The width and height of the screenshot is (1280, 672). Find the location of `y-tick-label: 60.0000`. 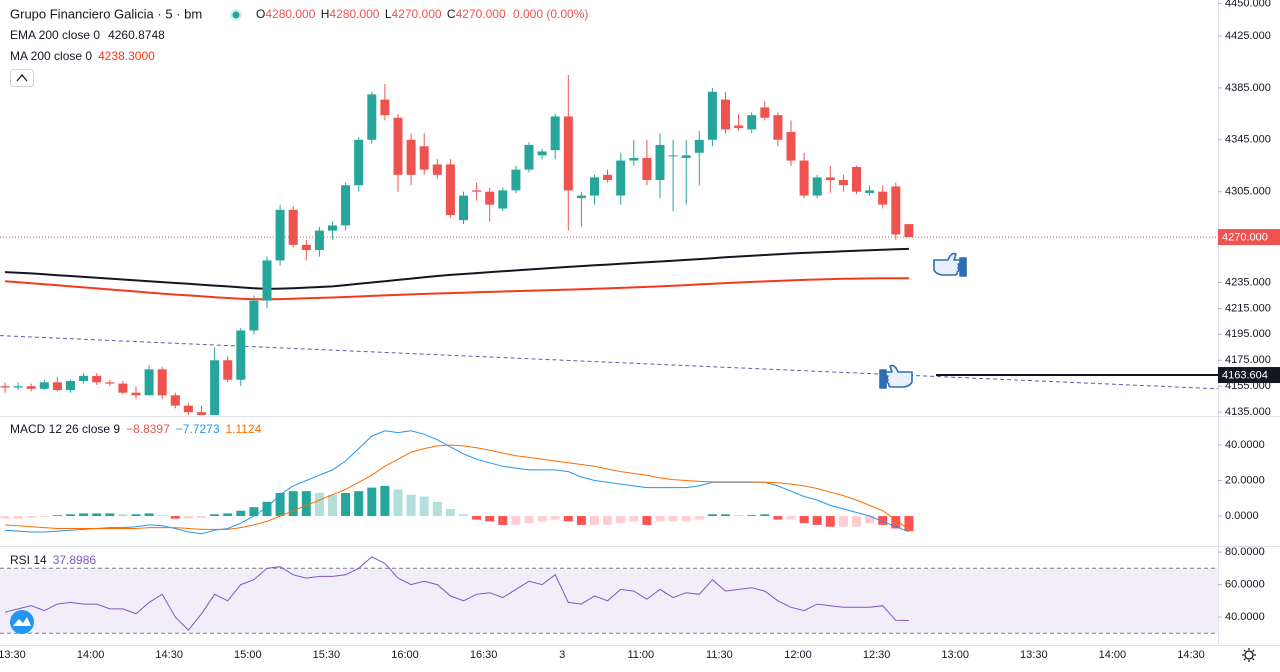

y-tick-label: 60.0000 is located at coordinates (1245, 584).